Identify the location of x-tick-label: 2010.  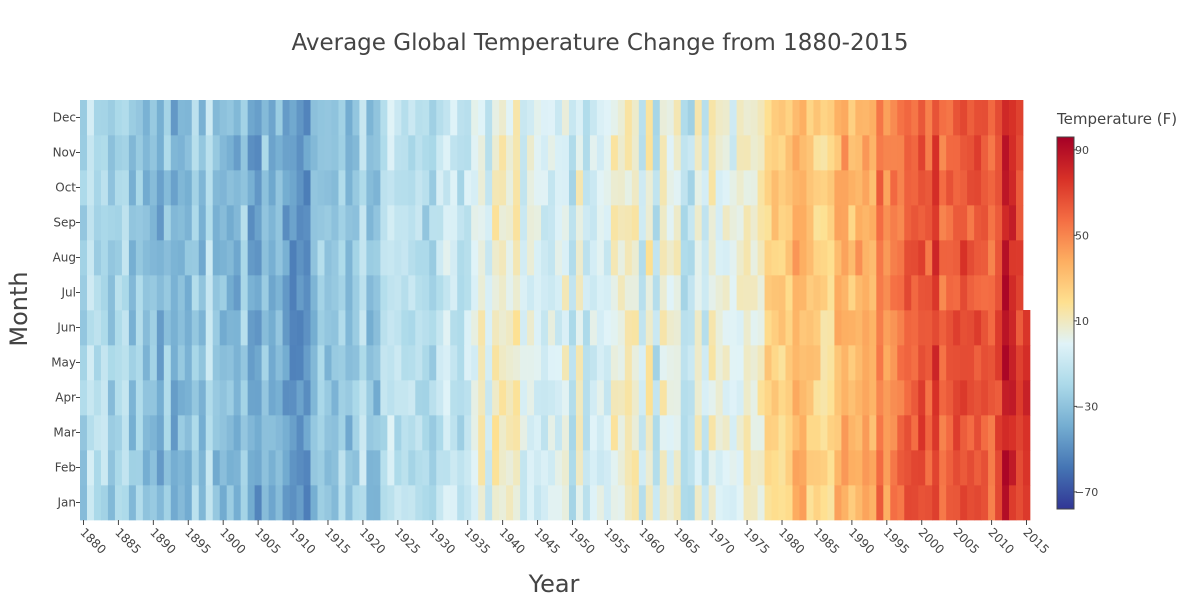
(1000, 540).